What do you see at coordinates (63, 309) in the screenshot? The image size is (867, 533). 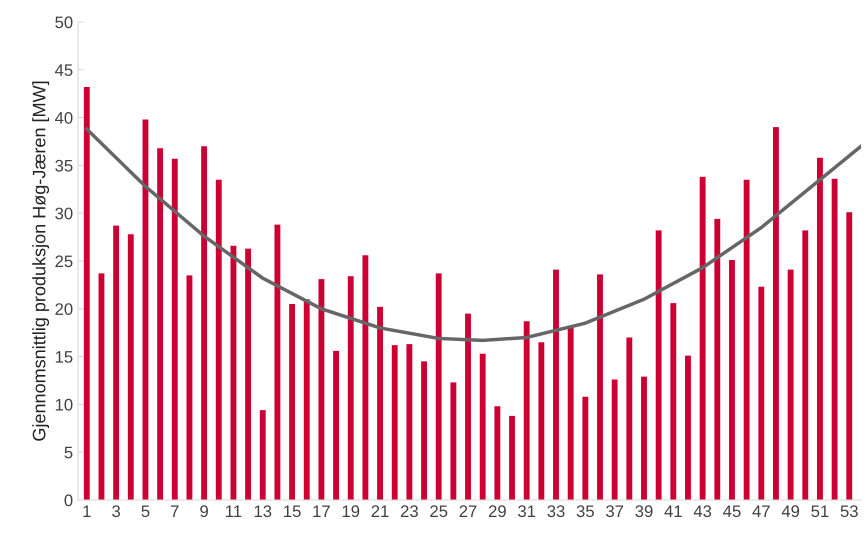 I see `y-tick-label: 20` at bounding box center [63, 309].